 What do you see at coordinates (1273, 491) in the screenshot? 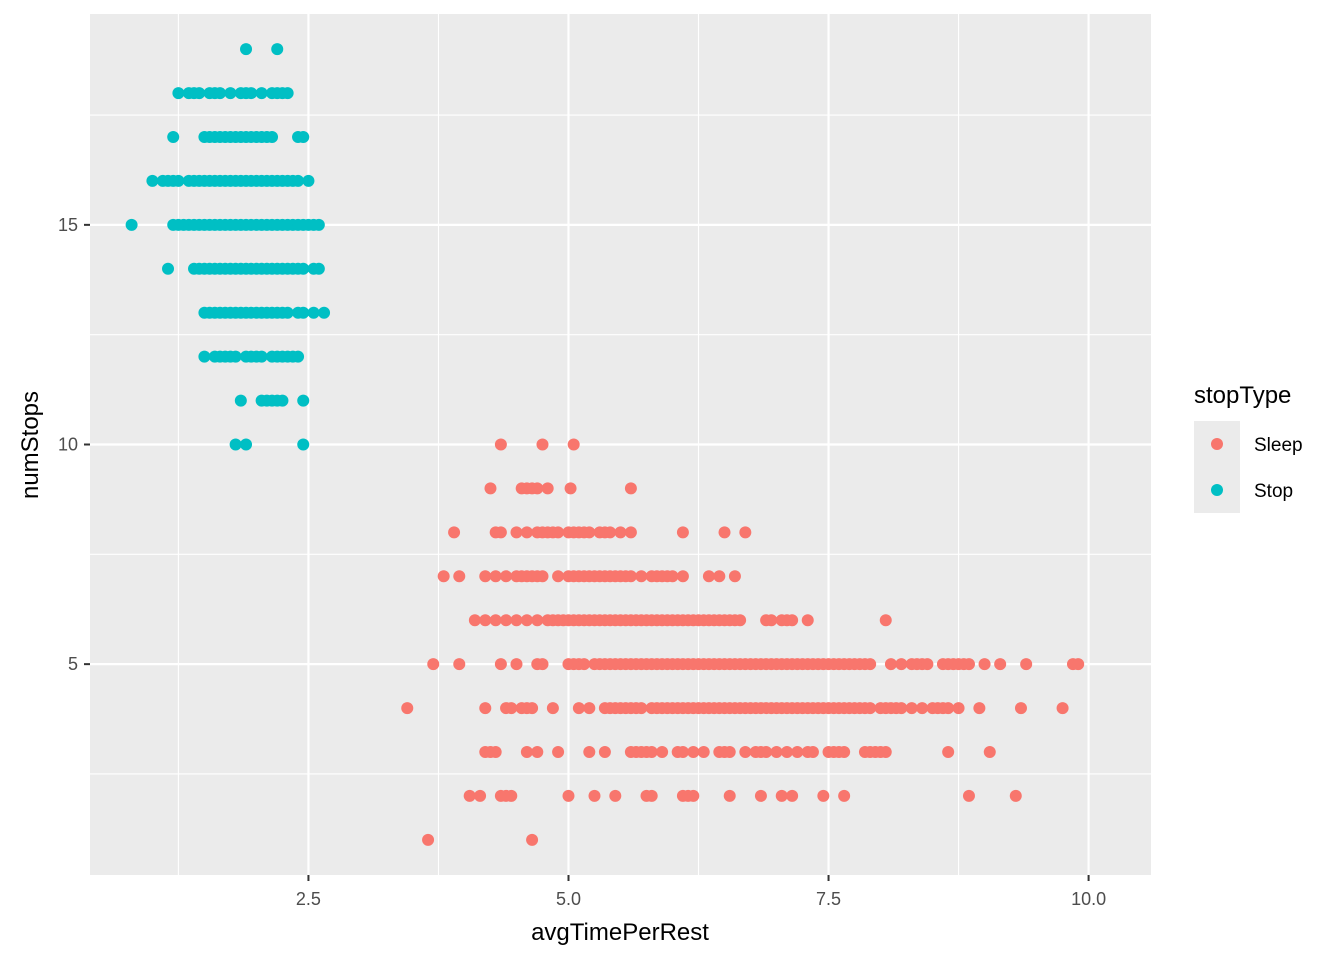
I see `legend-label-stop: Stop` at bounding box center [1273, 491].